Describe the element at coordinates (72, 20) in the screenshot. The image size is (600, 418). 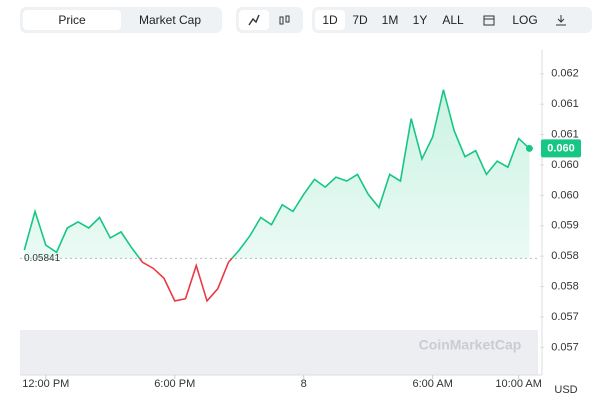
I see `tab-price: Price` at that location.